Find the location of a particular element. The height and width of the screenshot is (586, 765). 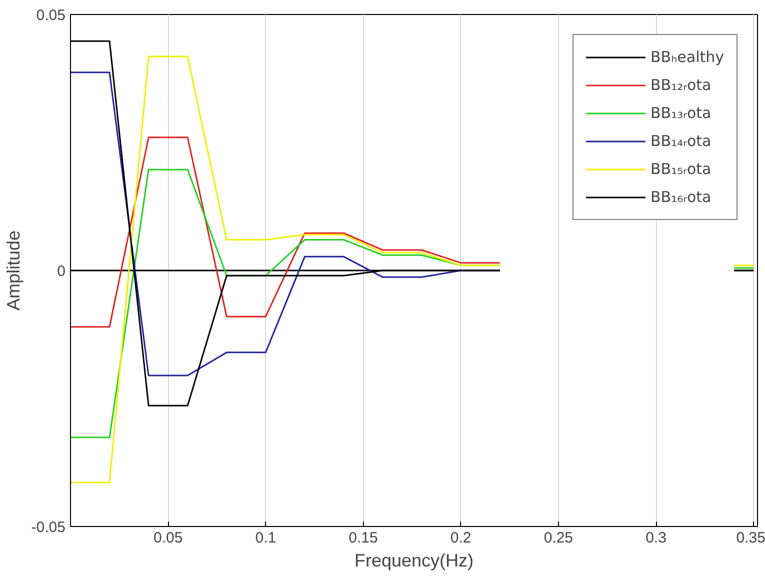

x-tick-label: 0.3 is located at coordinates (656, 538).